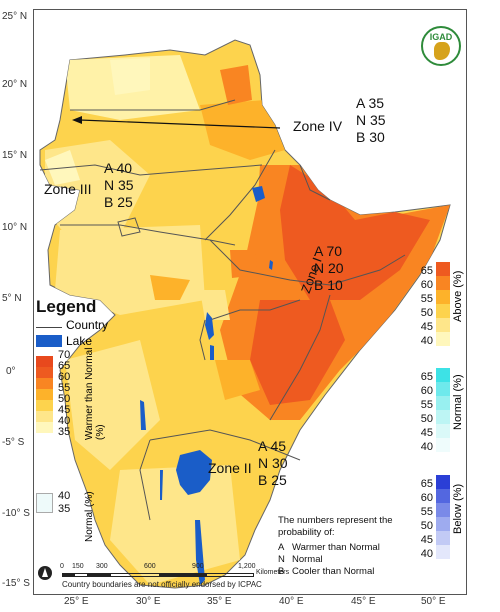 The width and height of the screenshot is (500, 612). I want to click on colorbar-below, so click(443, 517).